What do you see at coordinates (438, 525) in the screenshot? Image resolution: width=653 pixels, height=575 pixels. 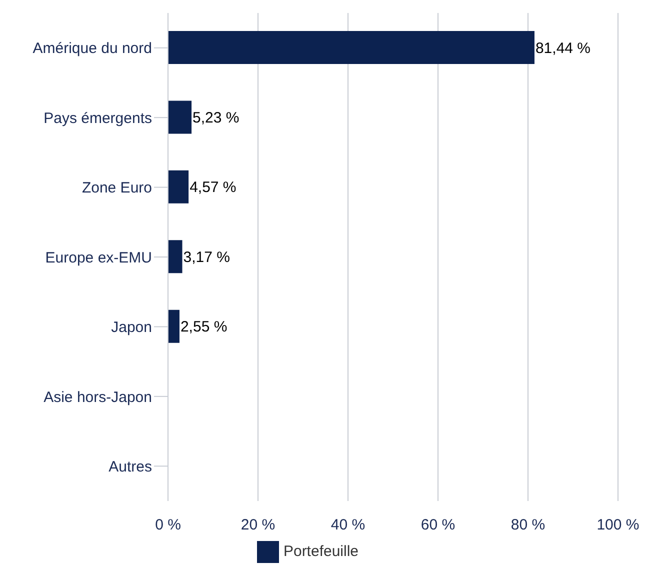 I see `x-tick-label: 60 %` at bounding box center [438, 525].